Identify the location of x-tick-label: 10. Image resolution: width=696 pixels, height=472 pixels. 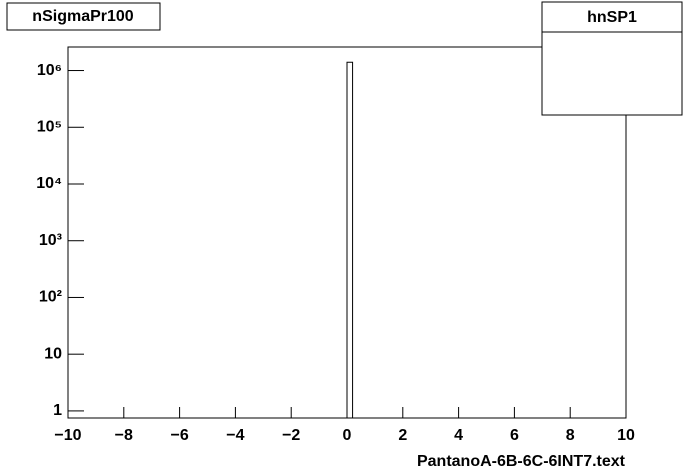
(626, 435).